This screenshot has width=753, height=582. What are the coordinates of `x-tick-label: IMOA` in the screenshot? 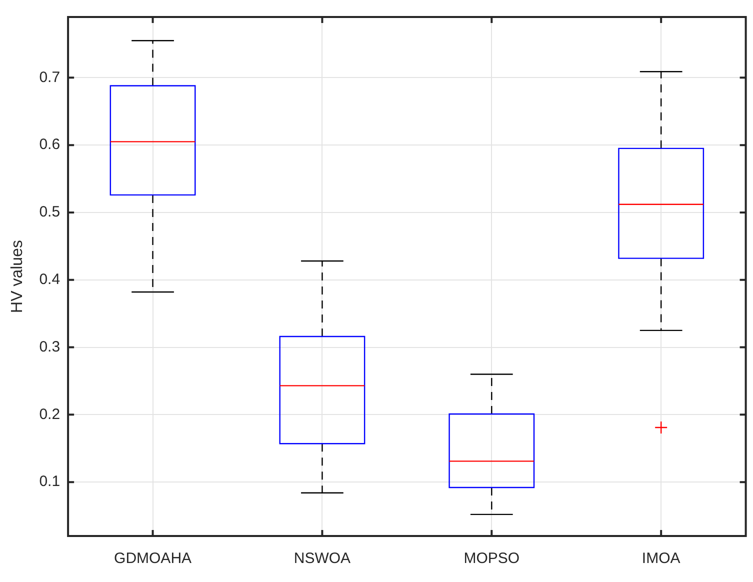 It's located at (661, 559).